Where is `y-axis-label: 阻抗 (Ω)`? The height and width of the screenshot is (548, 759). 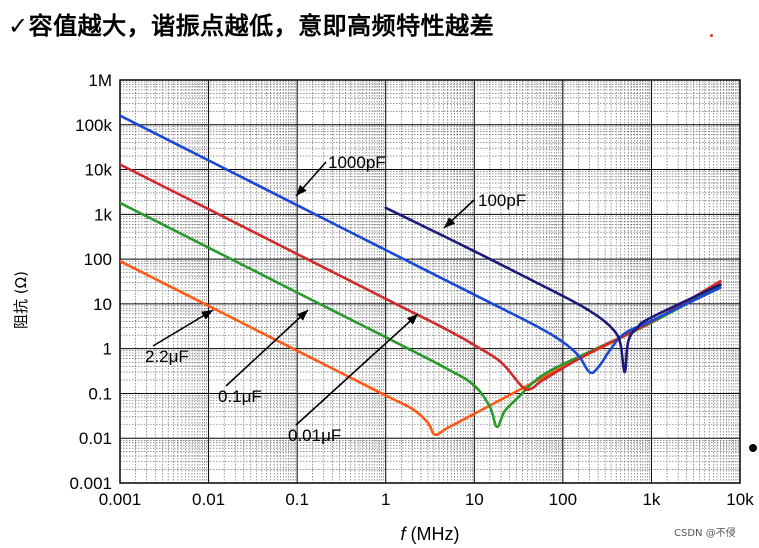
y-axis-label: 阻抗 (Ω) is located at coordinates (21, 300).